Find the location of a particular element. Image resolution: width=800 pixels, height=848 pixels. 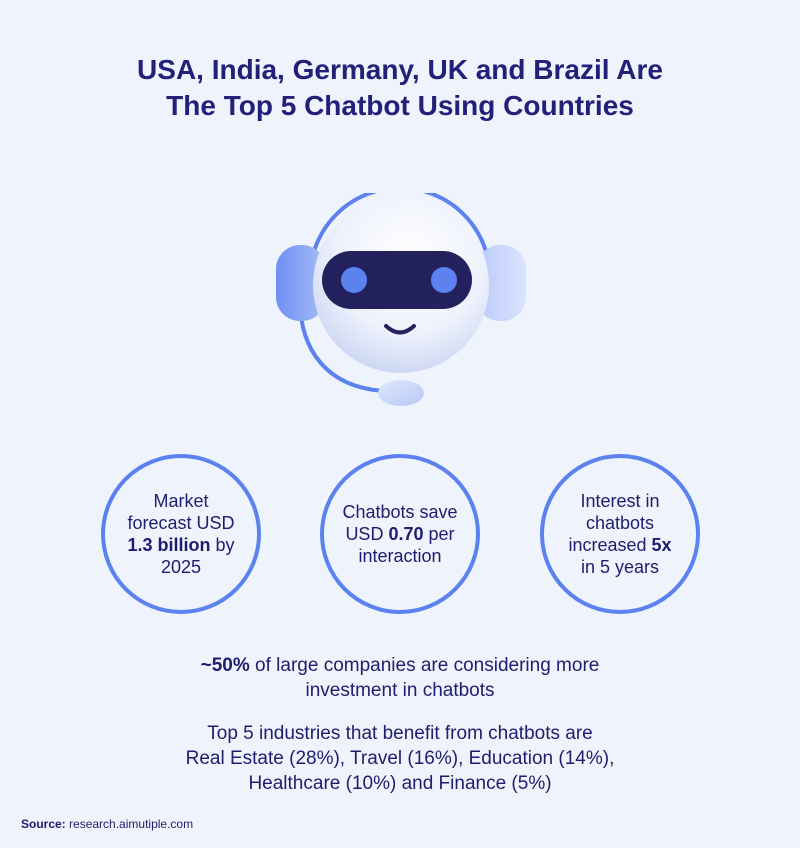

source-label: Source: is located at coordinates (43, 824).